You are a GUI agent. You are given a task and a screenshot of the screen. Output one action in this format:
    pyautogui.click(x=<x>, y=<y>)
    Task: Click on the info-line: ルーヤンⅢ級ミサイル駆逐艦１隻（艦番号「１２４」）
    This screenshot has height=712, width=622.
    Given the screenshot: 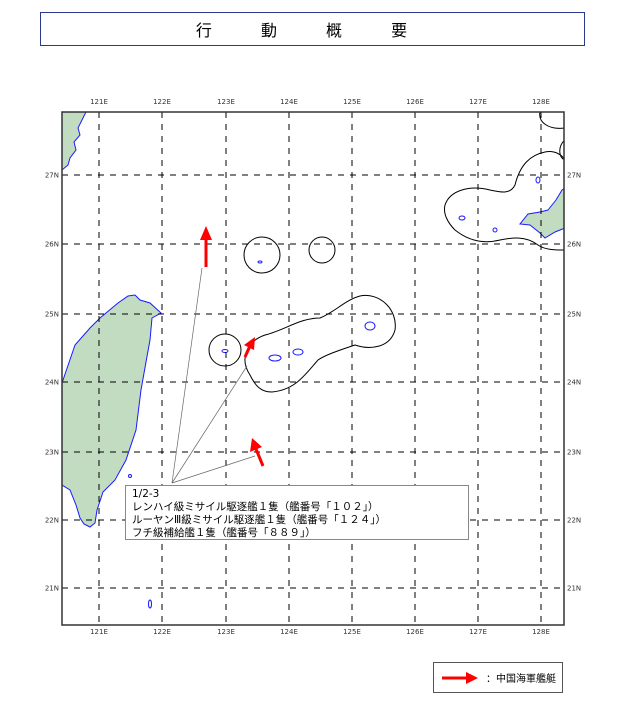 What is the action you would take?
    pyautogui.click(x=259, y=520)
    